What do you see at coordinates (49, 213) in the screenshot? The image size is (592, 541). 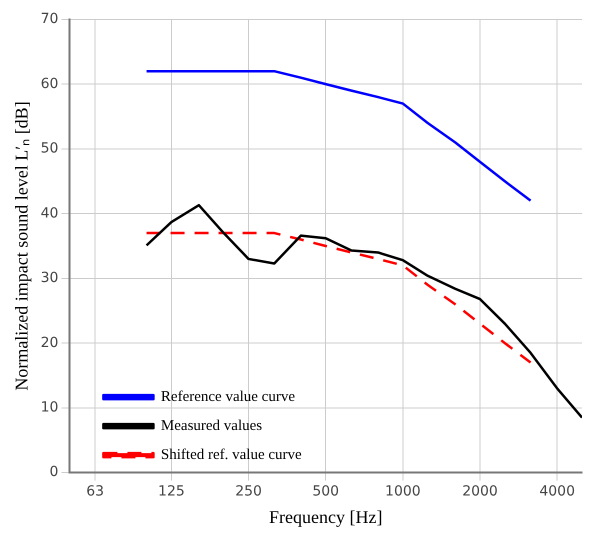 I see `y-tick-label: 40` at bounding box center [49, 213].